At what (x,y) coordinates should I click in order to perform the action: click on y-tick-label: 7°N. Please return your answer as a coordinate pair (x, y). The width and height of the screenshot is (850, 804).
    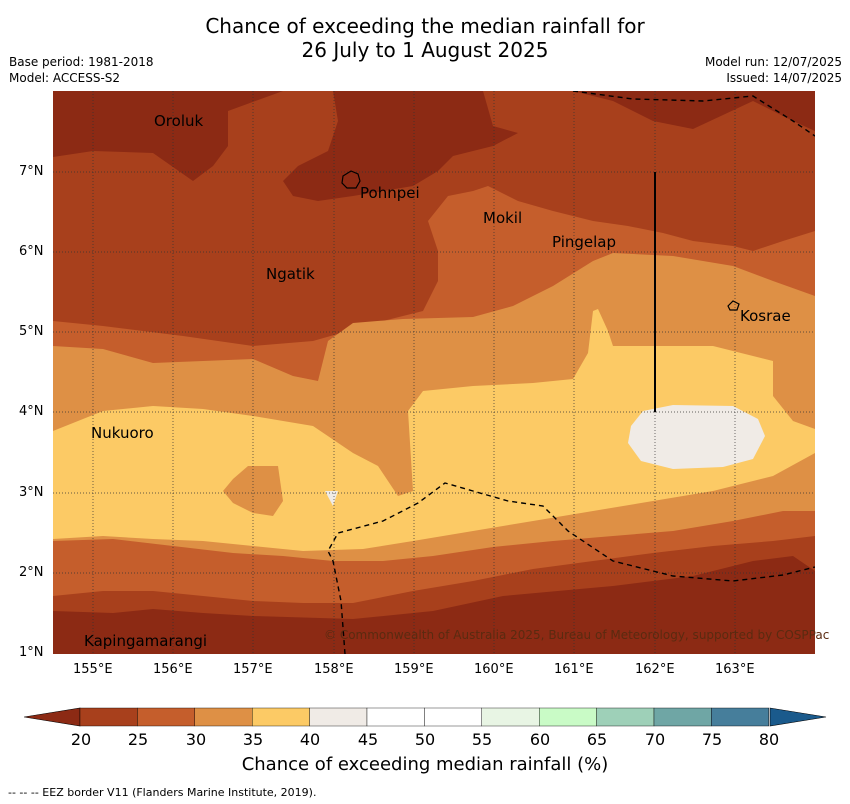
    Looking at the image, I should click on (31, 171).